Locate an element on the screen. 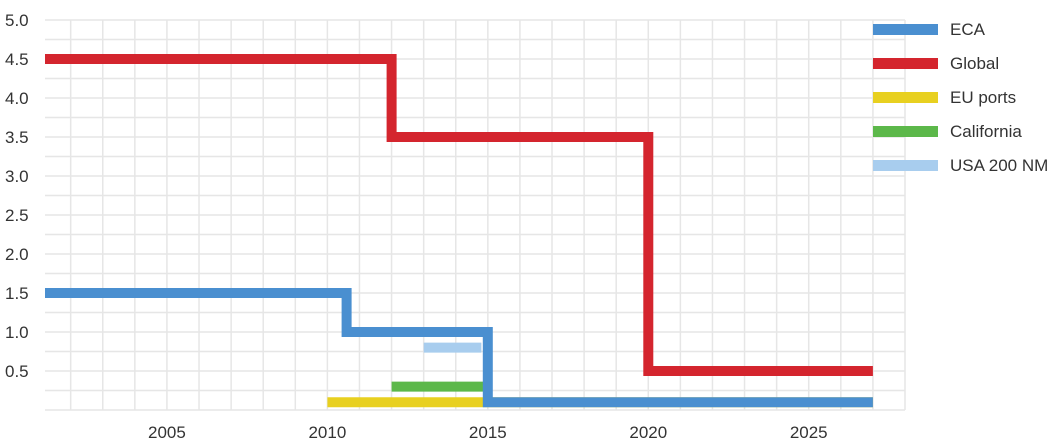  x-tick-label: 2005 is located at coordinates (167, 432).